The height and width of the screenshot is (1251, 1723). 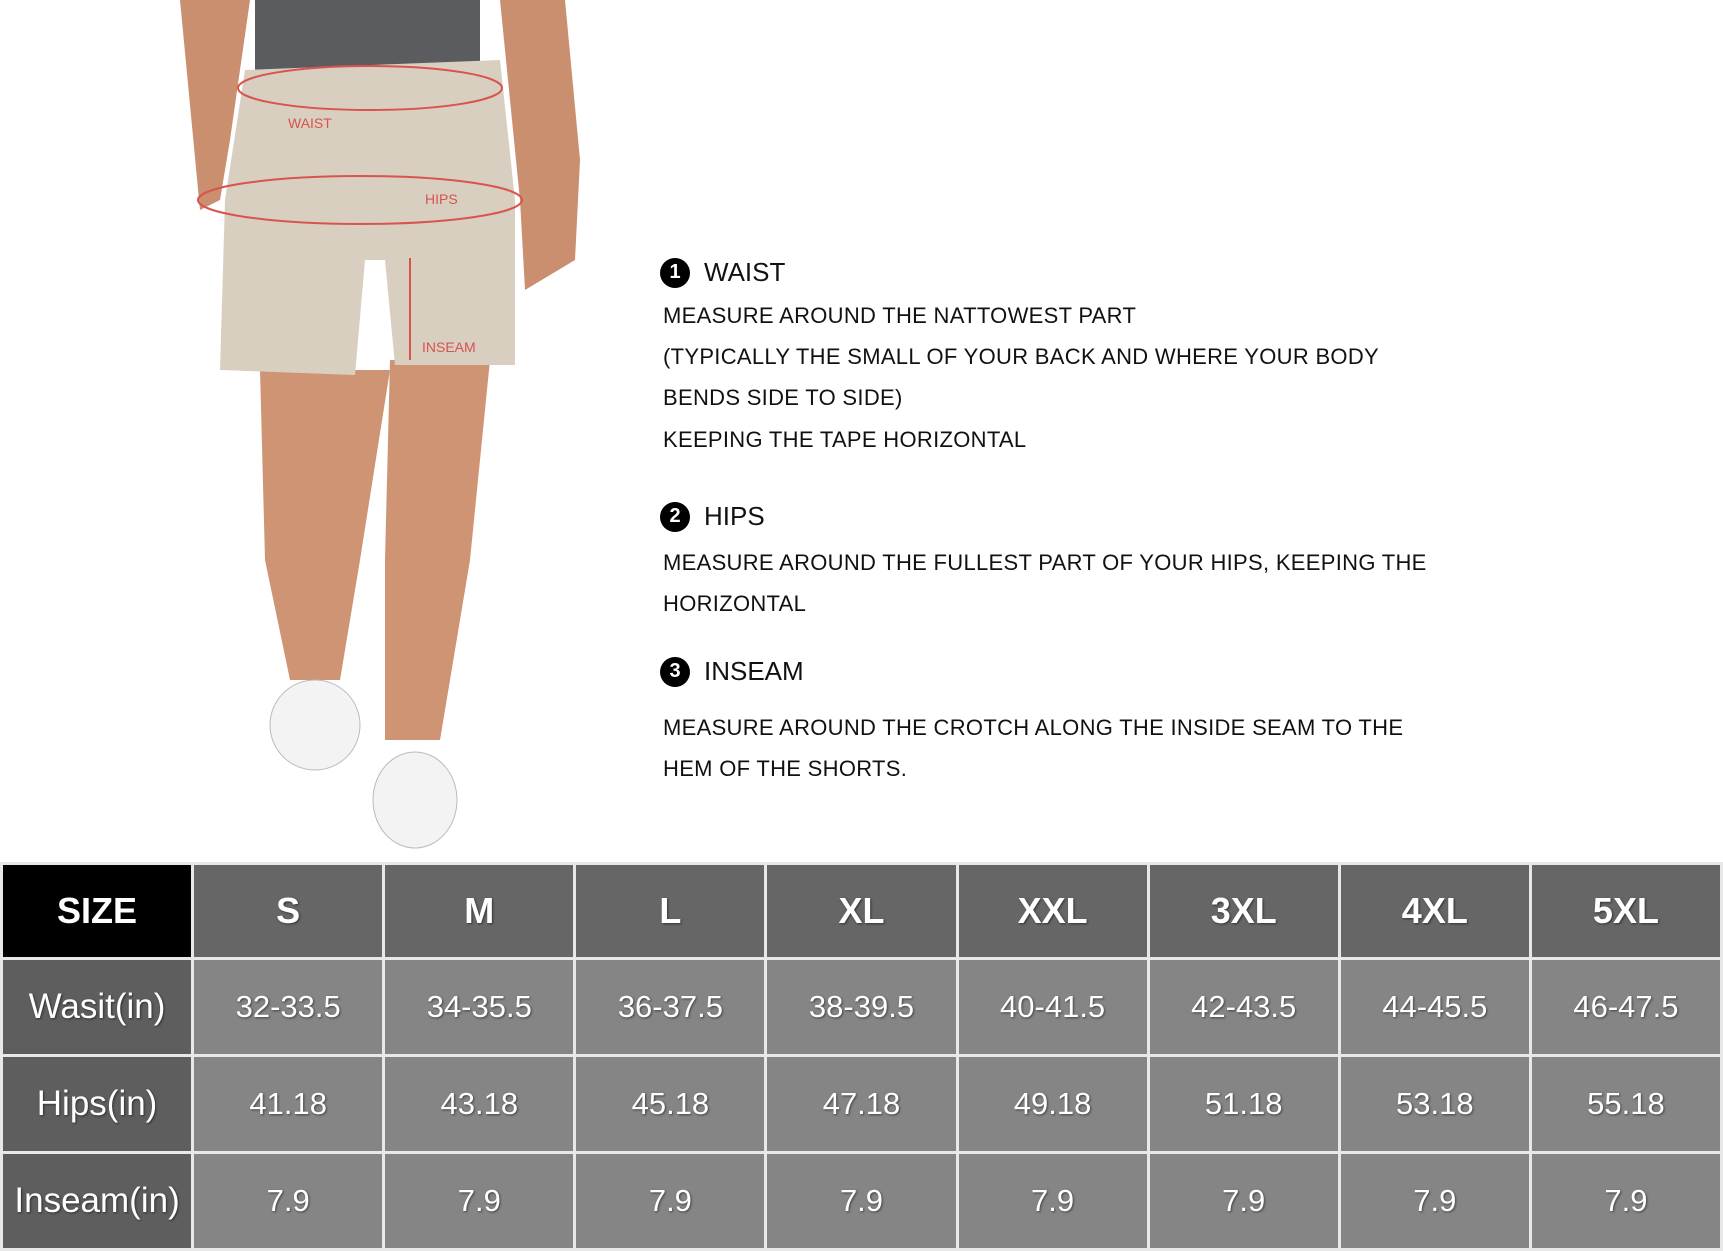 I want to click on table-cell: 38-39.5, so click(x=861, y=1007).